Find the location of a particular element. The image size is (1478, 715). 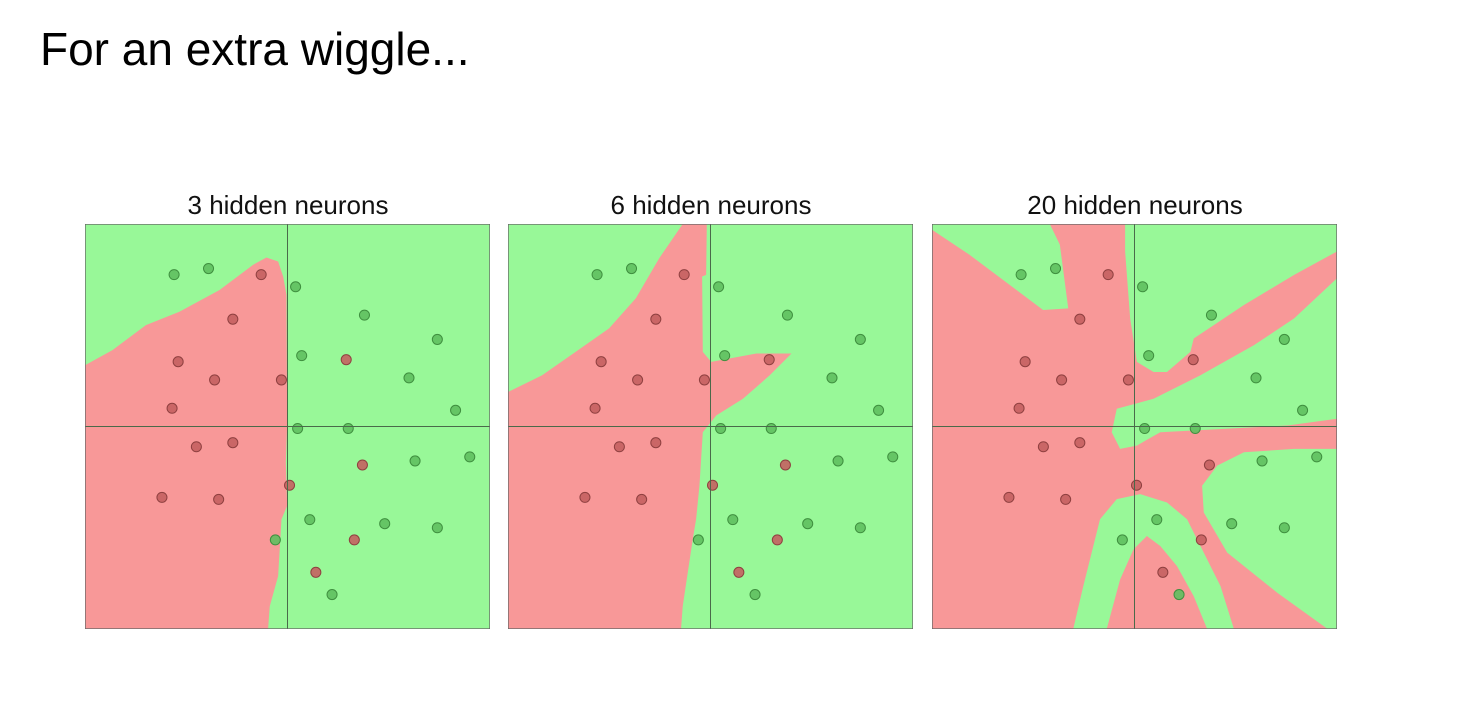

panel-title: 3 hidden neurons is located at coordinates (288, 205).